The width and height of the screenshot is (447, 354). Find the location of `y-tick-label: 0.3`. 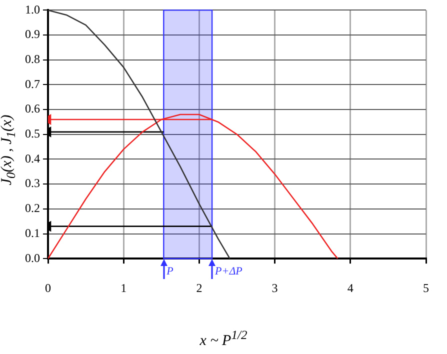

y-tick-label: 0.3 is located at coordinates (32, 183).